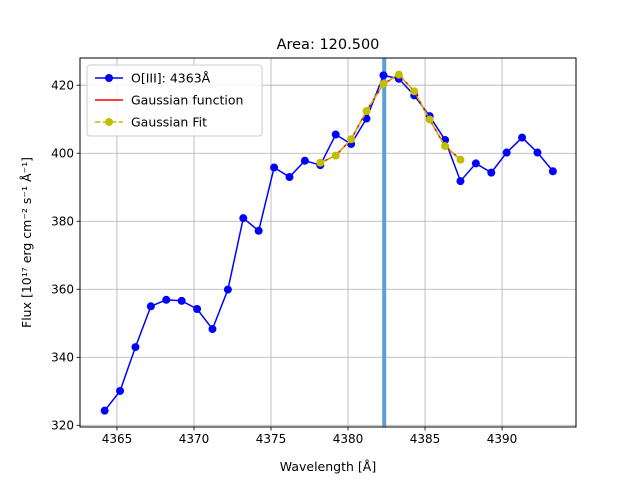  Describe the element at coordinates (62, 222) in the screenshot. I see `y-tick-label: 380` at that location.